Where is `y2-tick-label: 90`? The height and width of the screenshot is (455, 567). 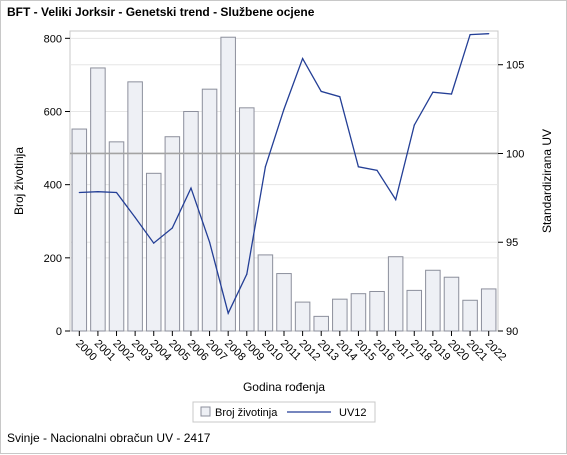
y2-tick-label: 90 is located at coordinates (512, 332).